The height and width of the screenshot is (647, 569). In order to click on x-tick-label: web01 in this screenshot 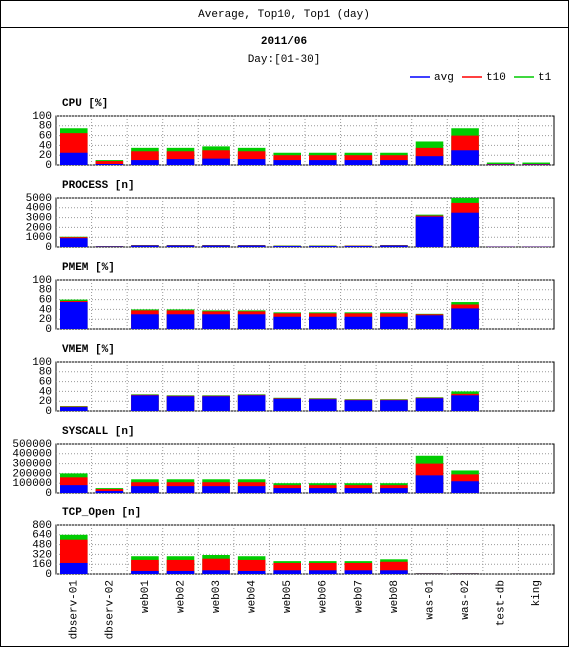, I will do `click(146, 596)`.